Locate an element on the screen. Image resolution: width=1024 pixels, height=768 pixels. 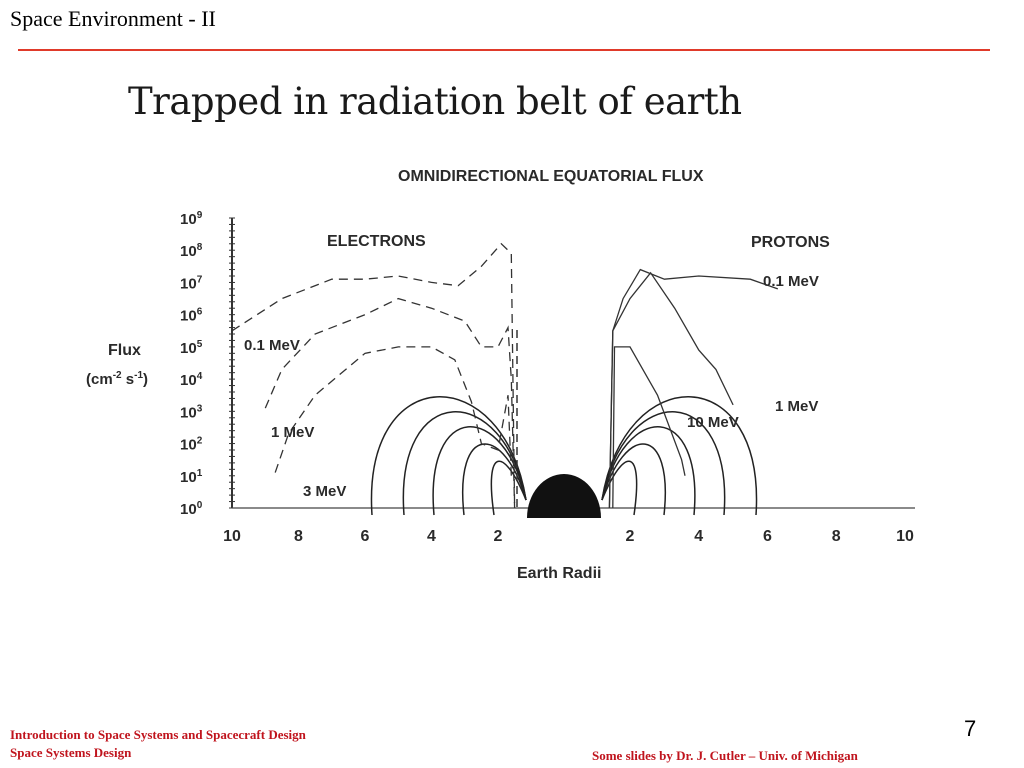
y-units-exp-1: -2 is located at coordinates (117, 375).